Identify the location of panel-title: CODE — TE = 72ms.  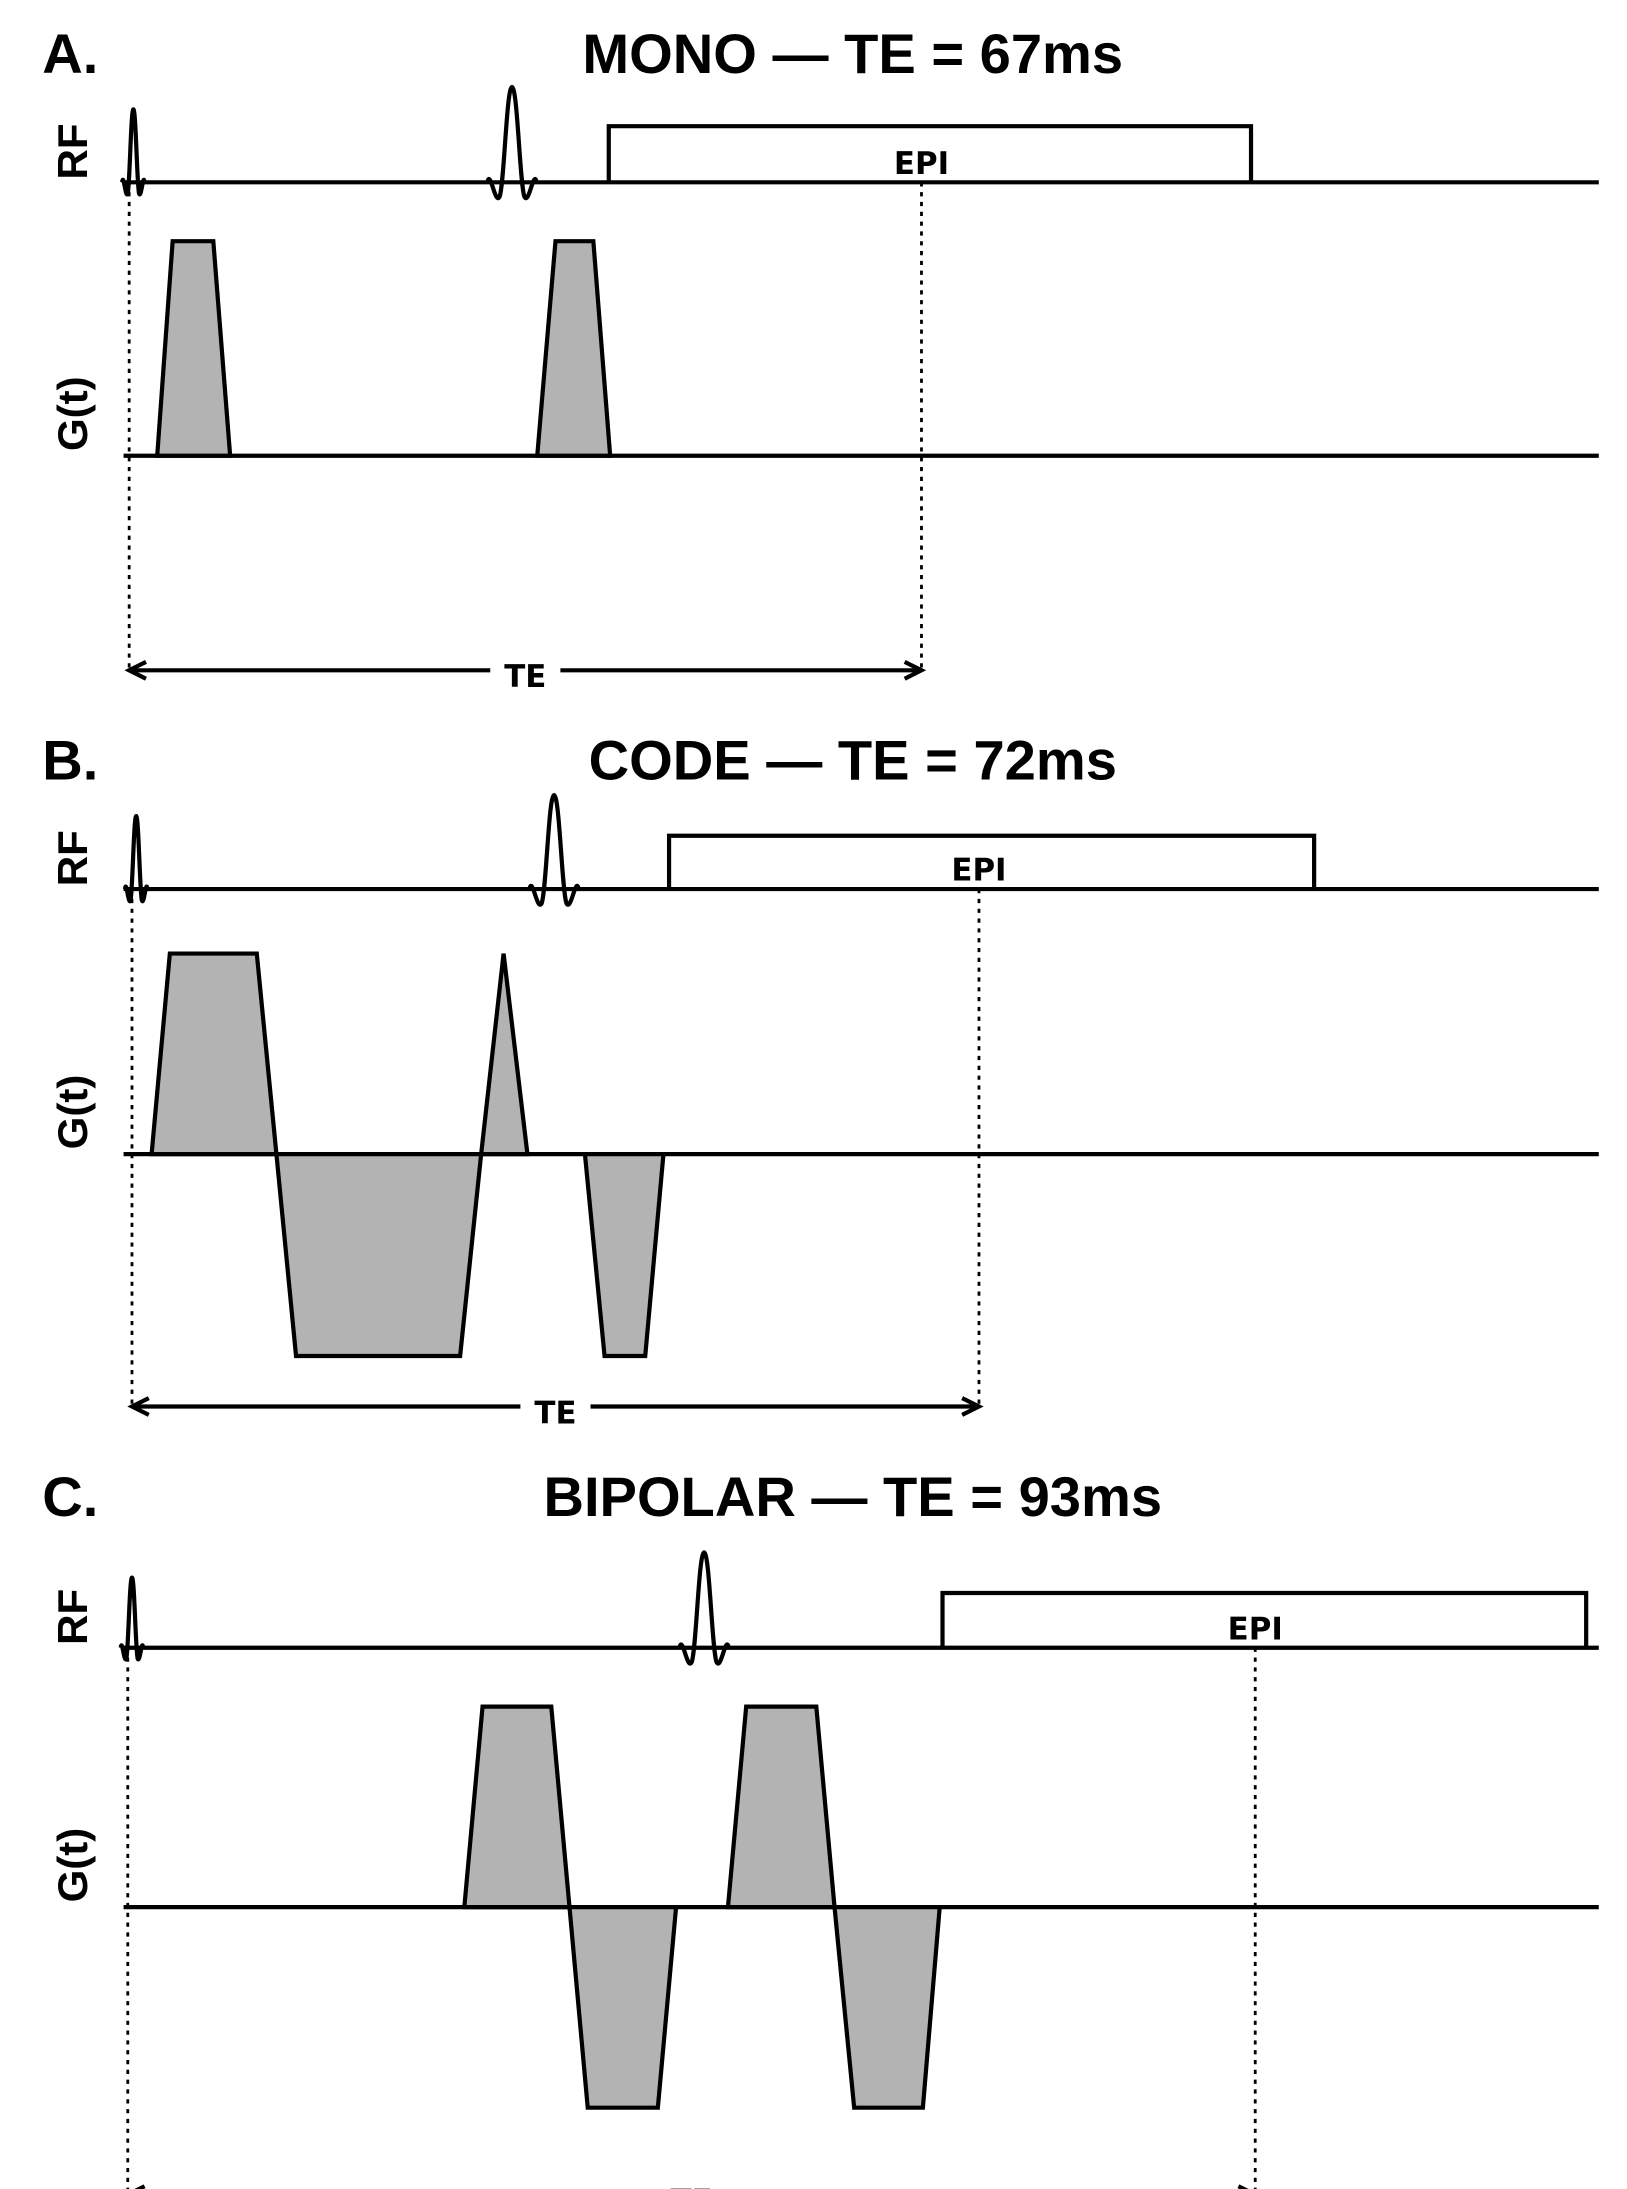
(853, 760).